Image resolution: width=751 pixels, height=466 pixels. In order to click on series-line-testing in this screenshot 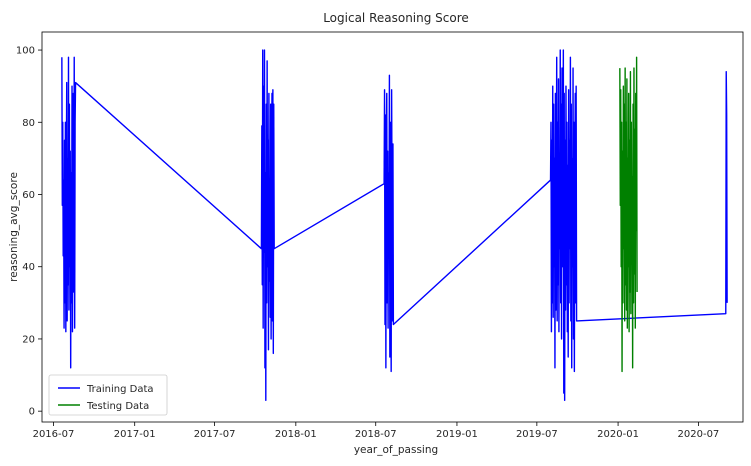, I will do `click(628, 214)`.